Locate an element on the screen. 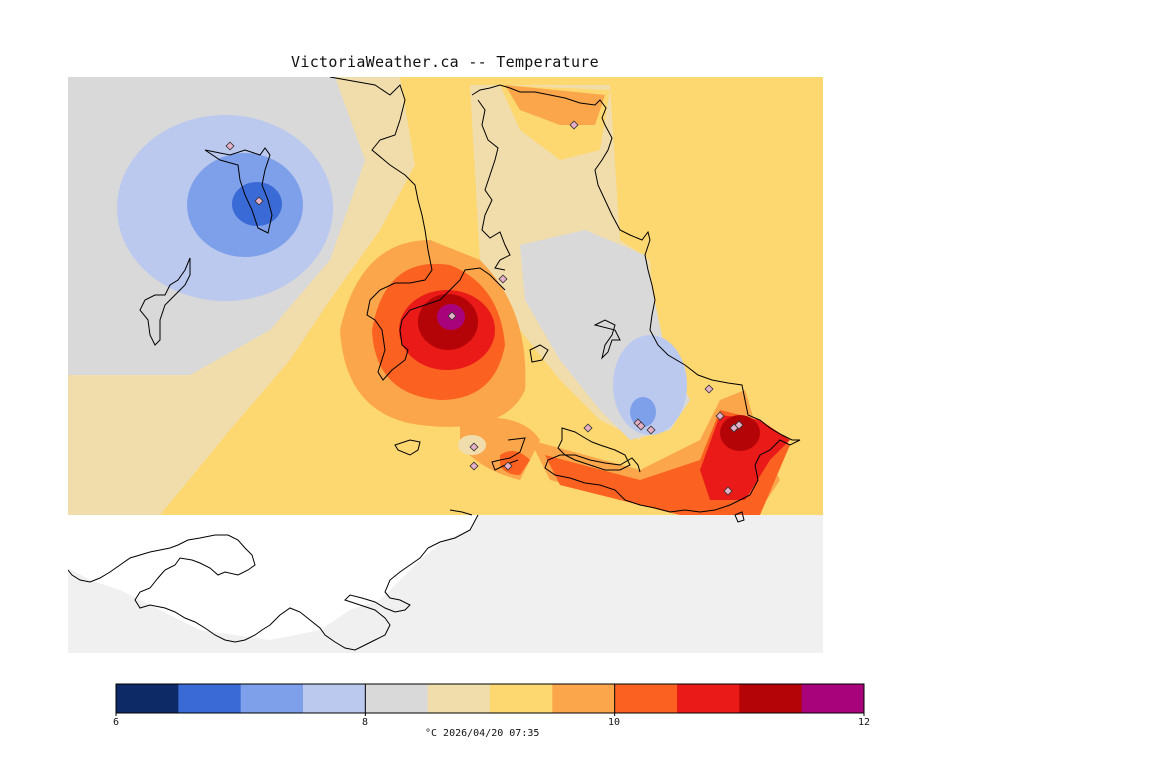 The width and height of the screenshot is (1152, 768). map-title: VictoriaWeather.ca -- Temperature is located at coordinates (445, 62).